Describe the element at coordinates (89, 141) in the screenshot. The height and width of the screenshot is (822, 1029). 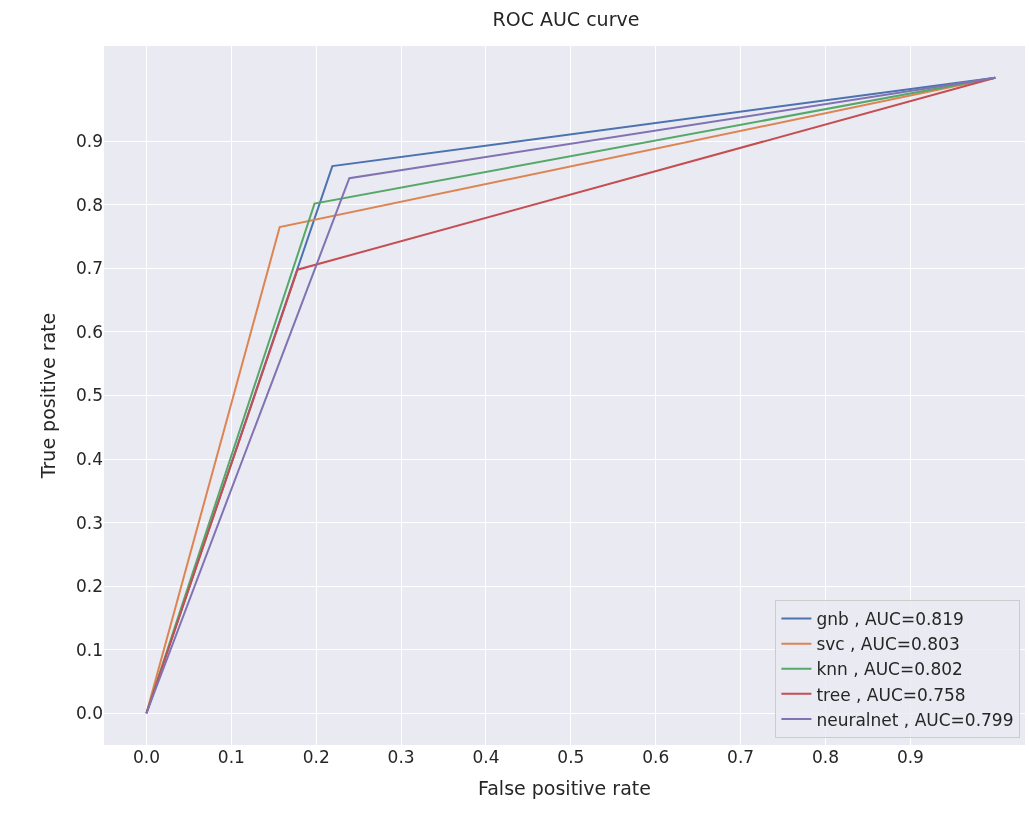
I see `y-tick-label: 0.9` at that location.